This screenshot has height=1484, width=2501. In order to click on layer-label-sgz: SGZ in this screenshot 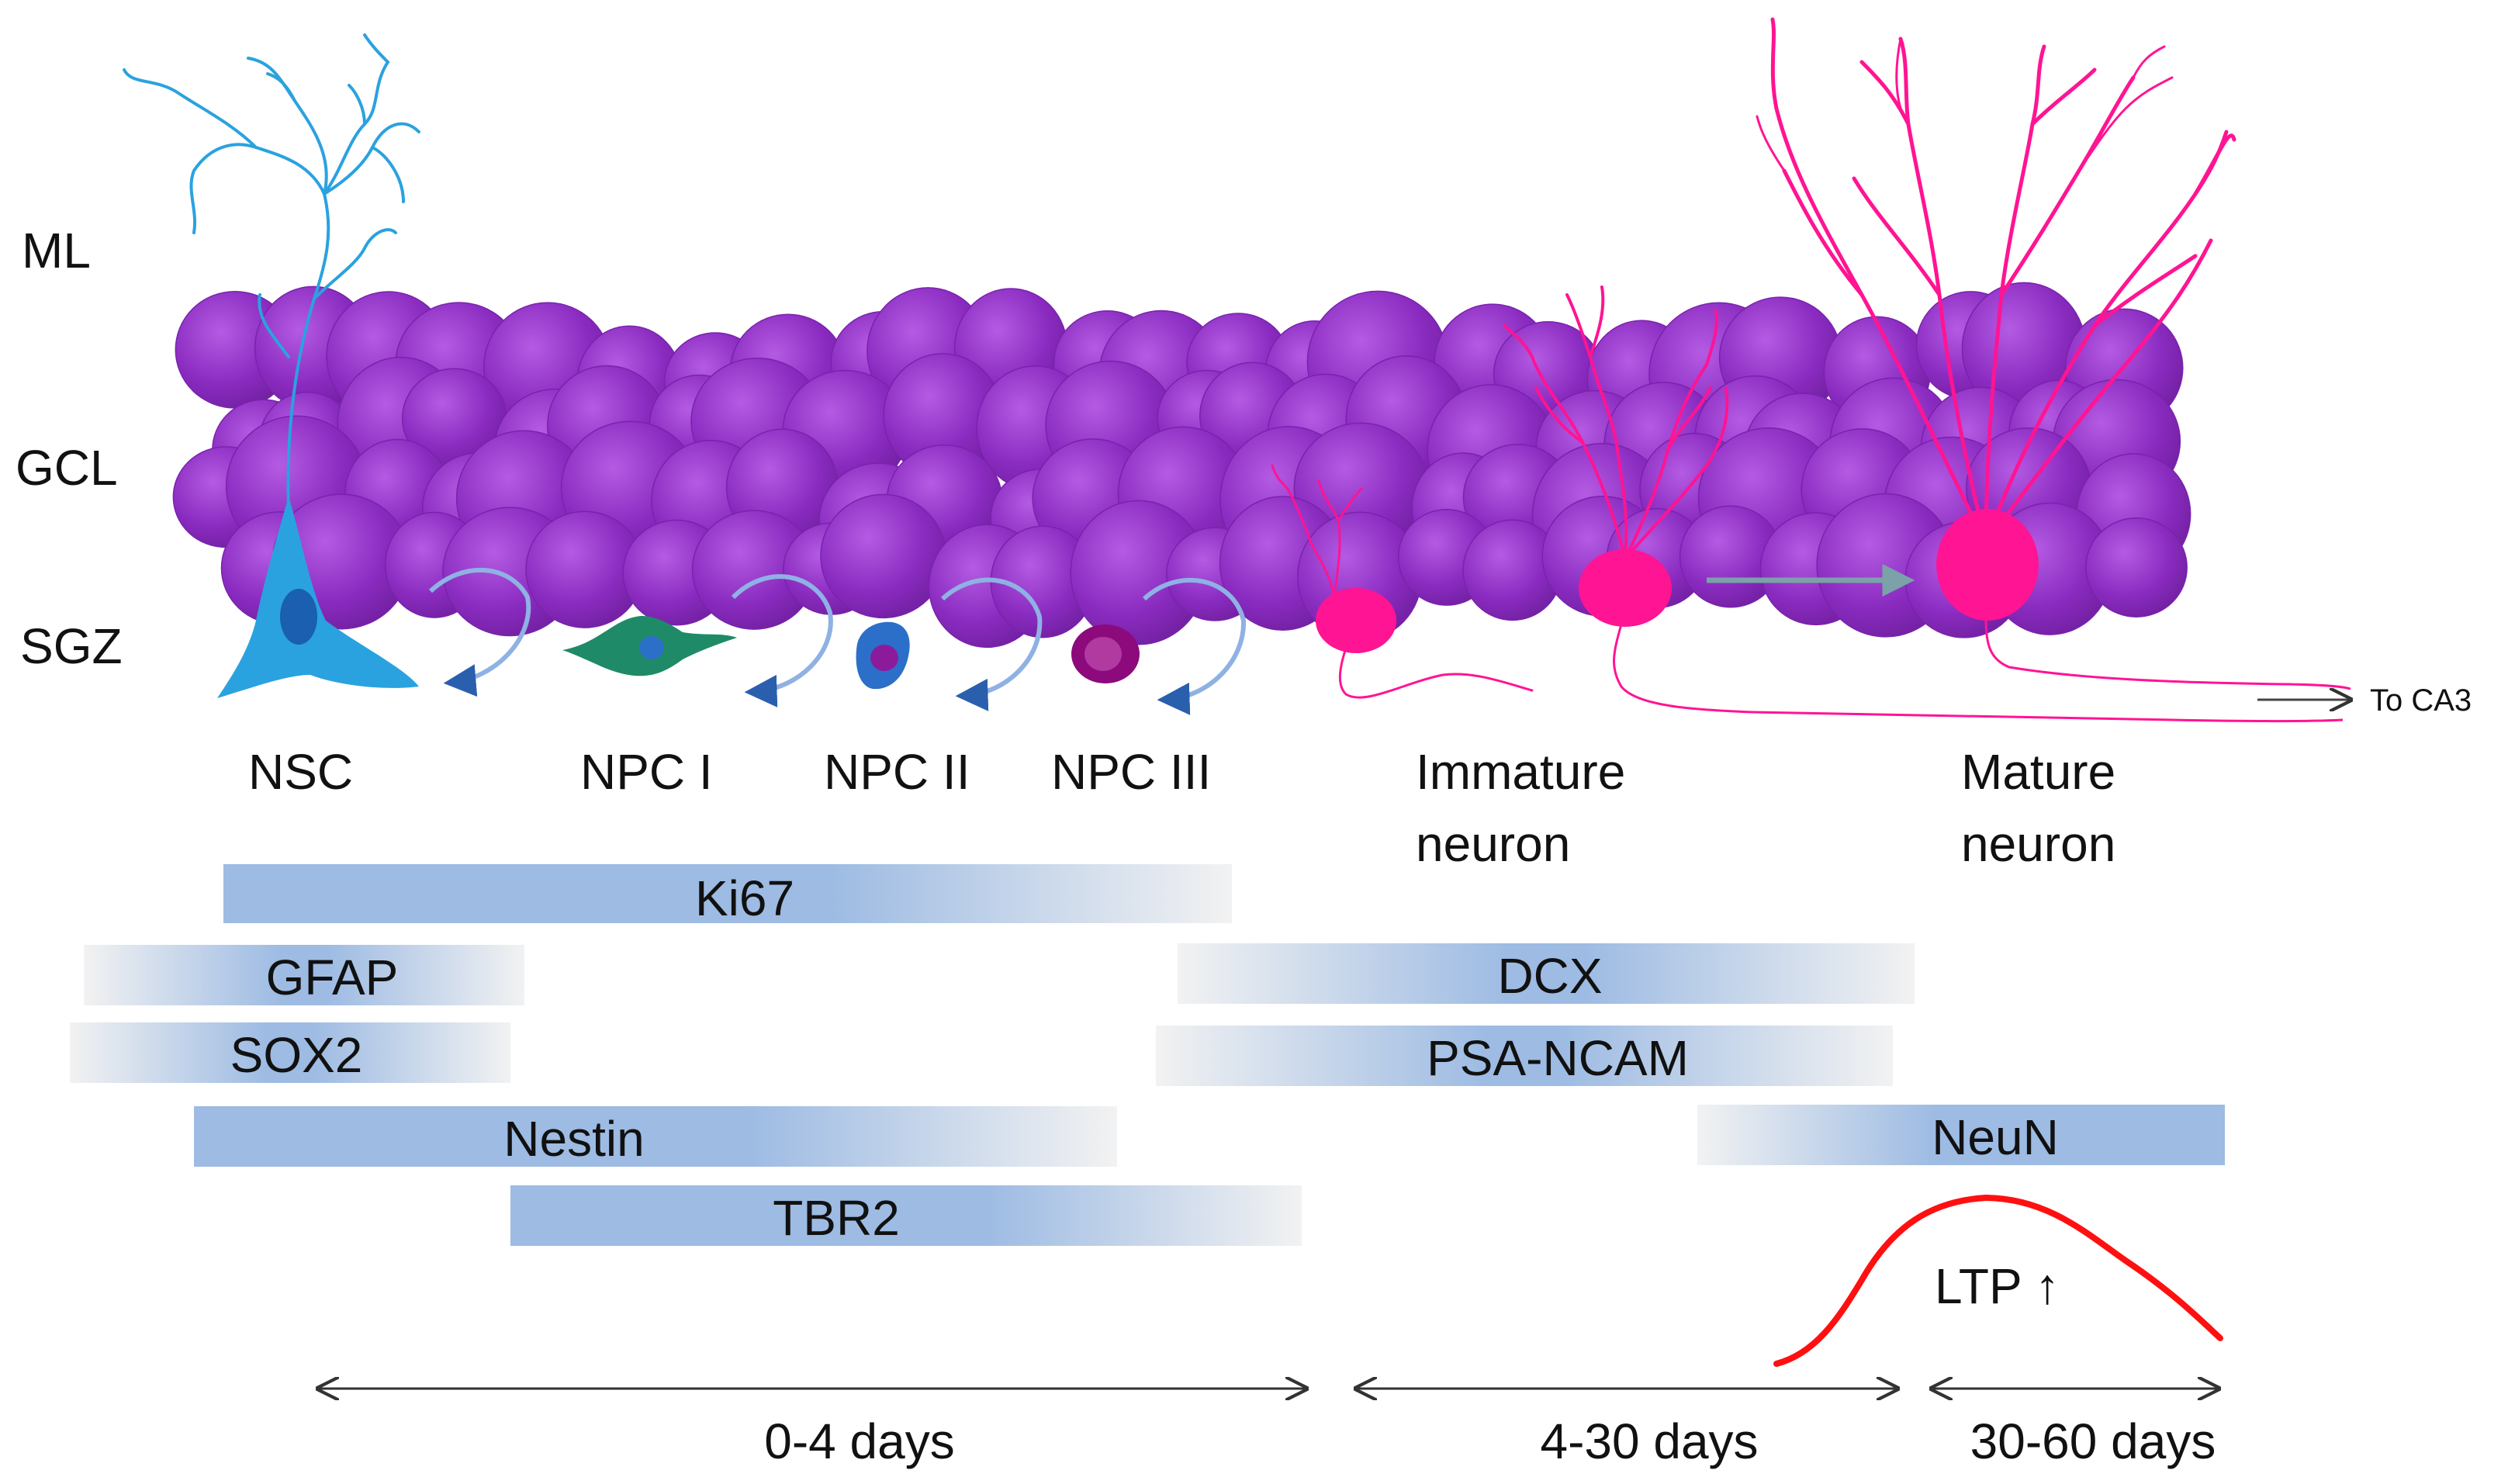, I will do `click(71, 646)`.